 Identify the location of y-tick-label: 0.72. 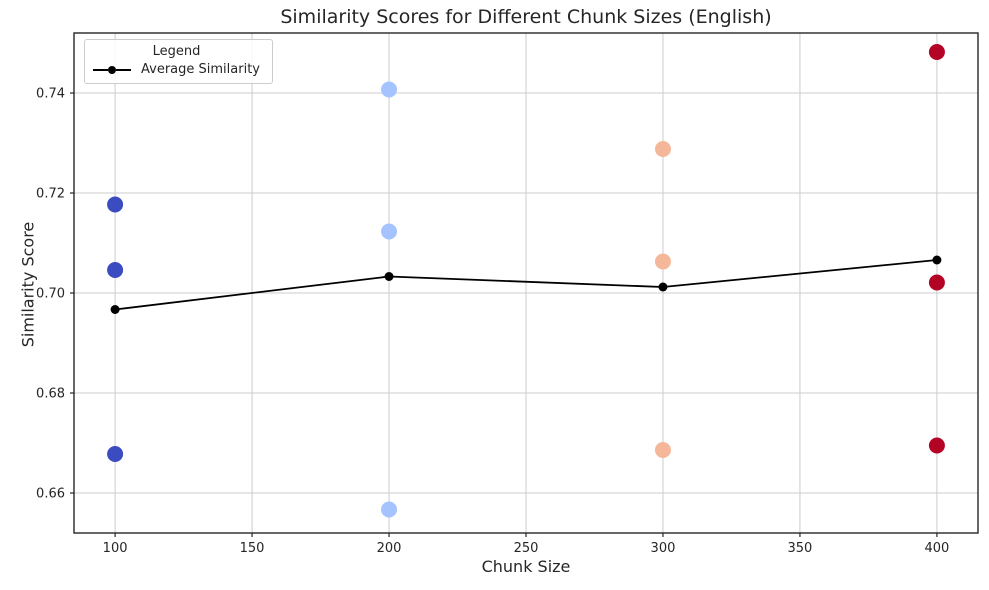
(50, 194).